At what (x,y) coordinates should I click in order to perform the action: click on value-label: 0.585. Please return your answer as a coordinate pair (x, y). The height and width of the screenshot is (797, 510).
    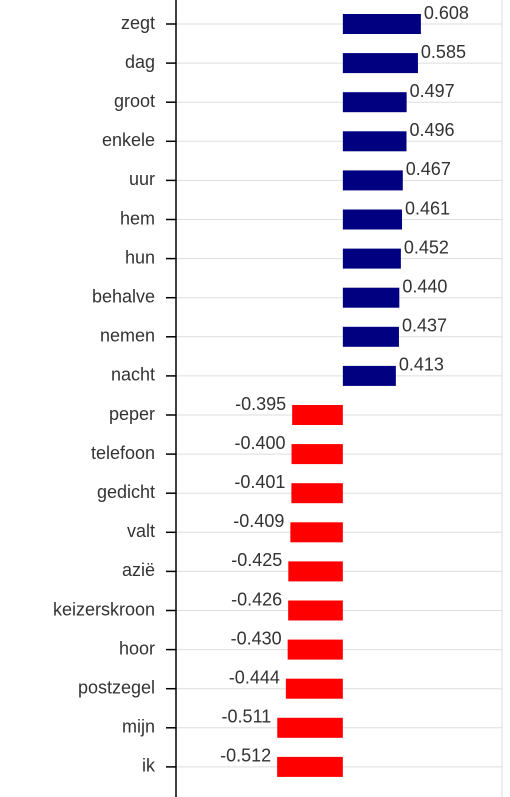
    Looking at the image, I should click on (443, 52).